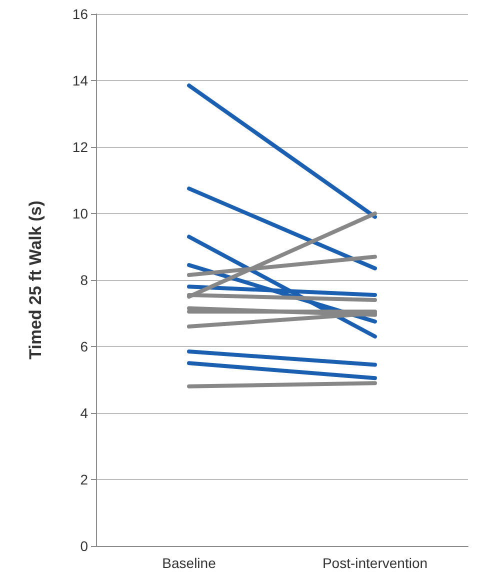 Image resolution: width=488 pixels, height=584 pixels. Describe the element at coordinates (189, 563) in the screenshot. I see `x-tick-label: Baseline` at that location.